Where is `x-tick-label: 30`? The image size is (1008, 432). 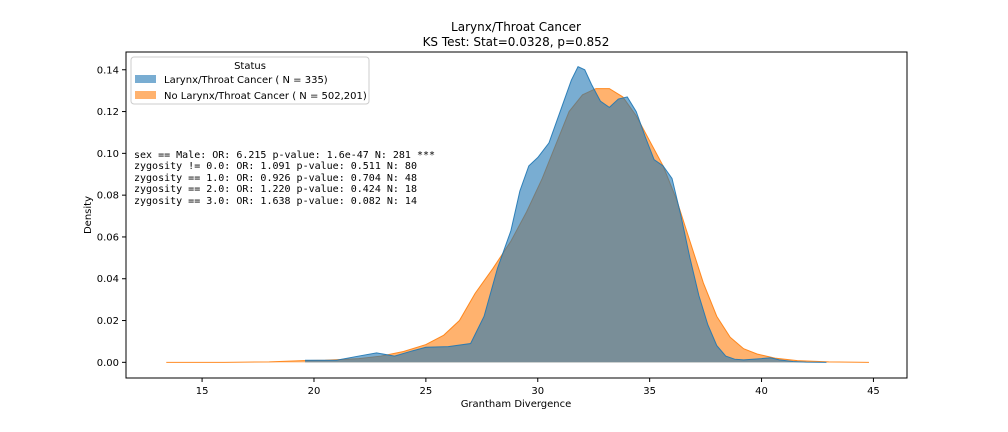
x-tick-label: 30 is located at coordinates (537, 391).